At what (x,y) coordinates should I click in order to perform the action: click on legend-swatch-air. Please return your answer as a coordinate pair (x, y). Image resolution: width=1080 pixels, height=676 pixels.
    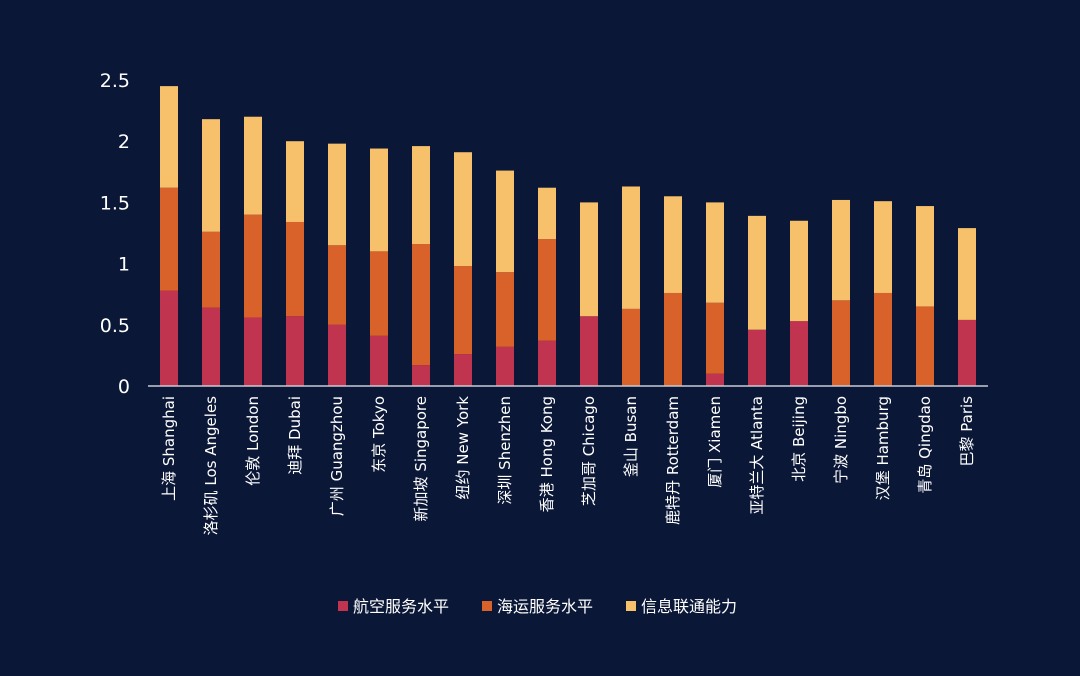
    Looking at the image, I should click on (343, 606).